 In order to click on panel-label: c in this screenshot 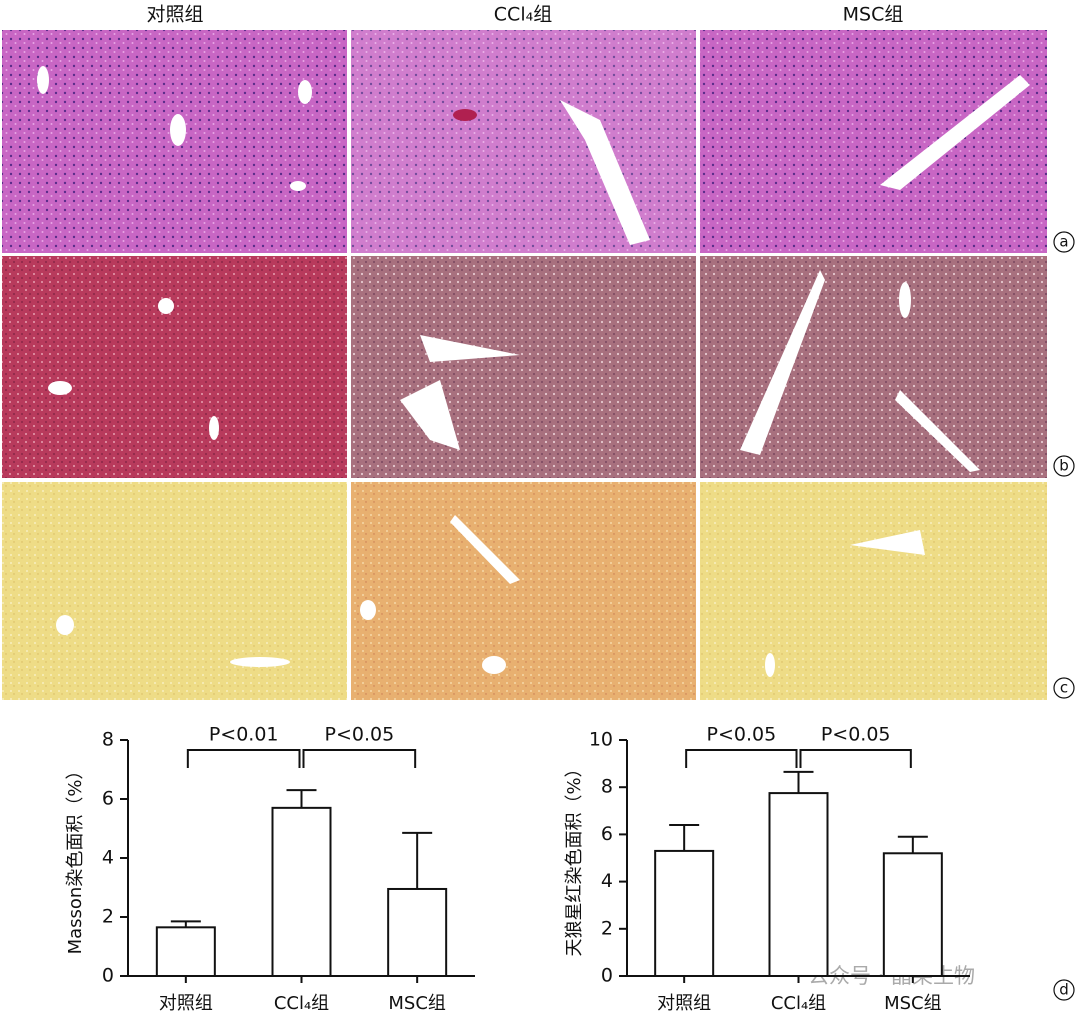, I will do `click(1064, 688)`.